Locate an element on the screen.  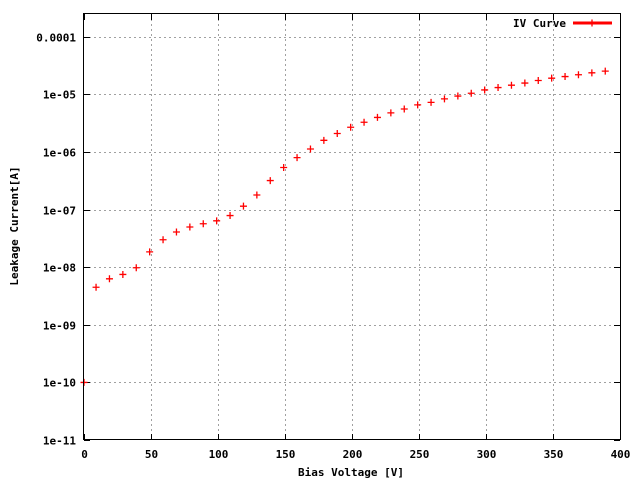
legend-label: IV Curve is located at coordinates (539, 23).